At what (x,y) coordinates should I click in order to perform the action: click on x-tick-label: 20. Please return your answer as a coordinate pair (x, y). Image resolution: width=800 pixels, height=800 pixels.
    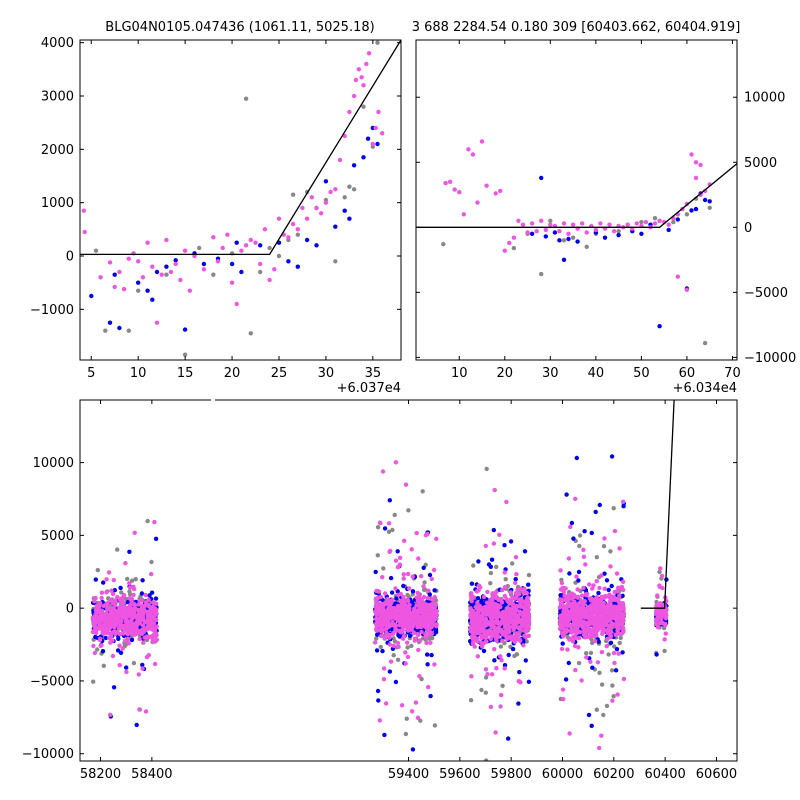
    Looking at the image, I should click on (505, 373).